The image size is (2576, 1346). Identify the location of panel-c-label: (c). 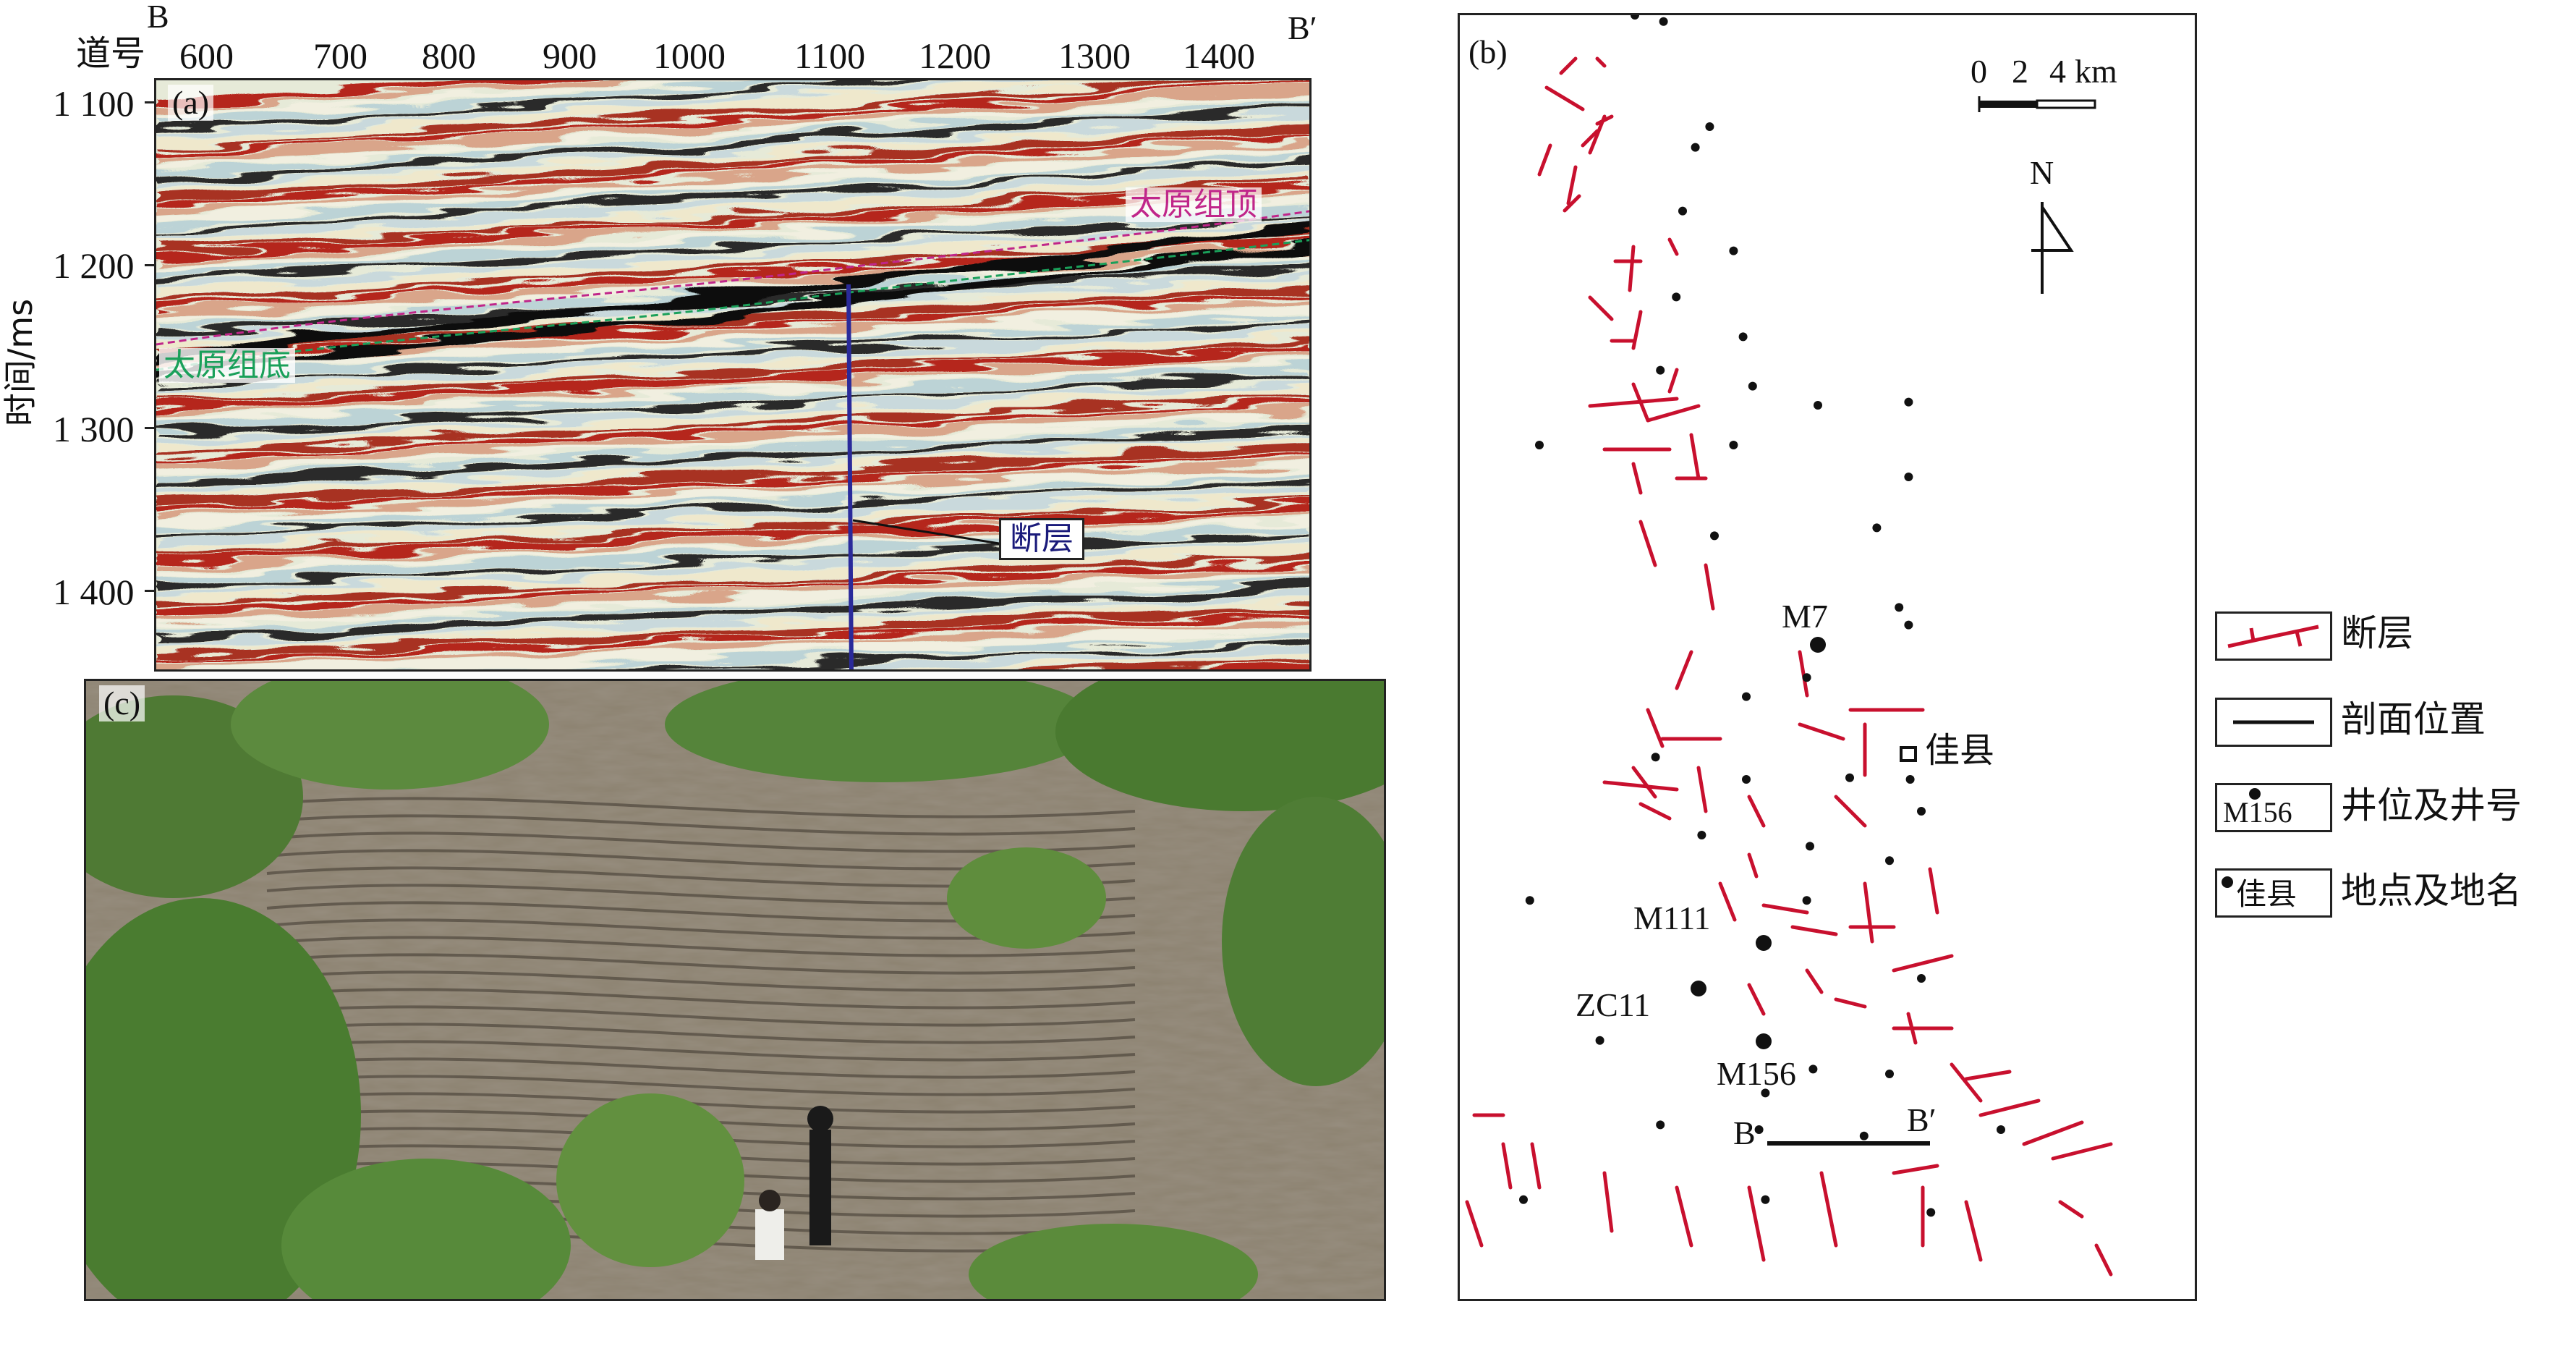
(122, 703).